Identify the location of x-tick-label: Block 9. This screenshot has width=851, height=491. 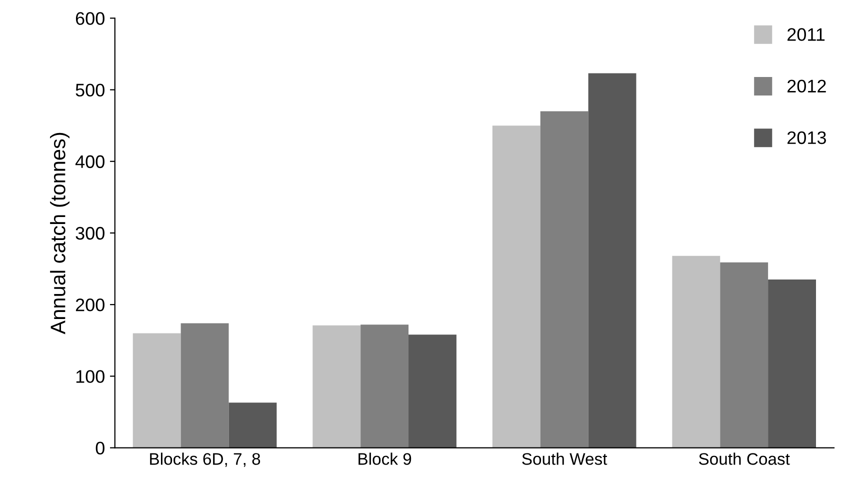
(385, 458).